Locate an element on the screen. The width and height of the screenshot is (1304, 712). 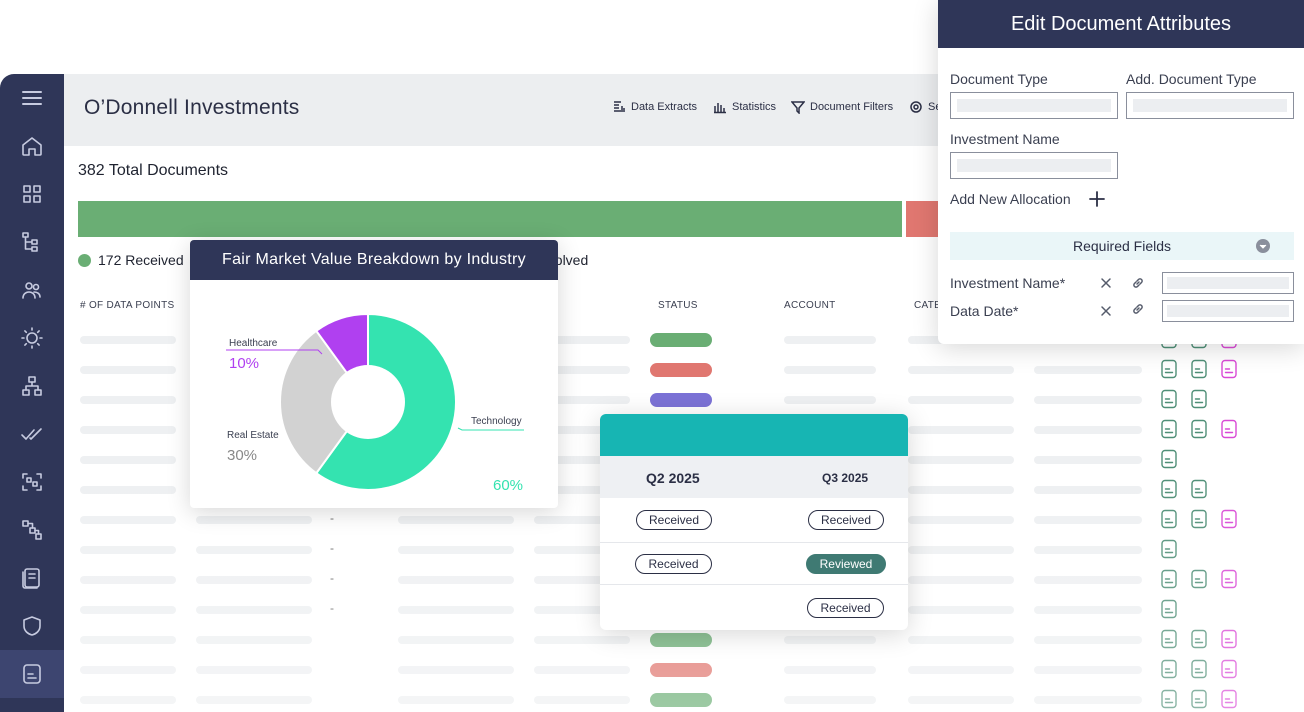
empty-value-dash: - is located at coordinates (332, 548).